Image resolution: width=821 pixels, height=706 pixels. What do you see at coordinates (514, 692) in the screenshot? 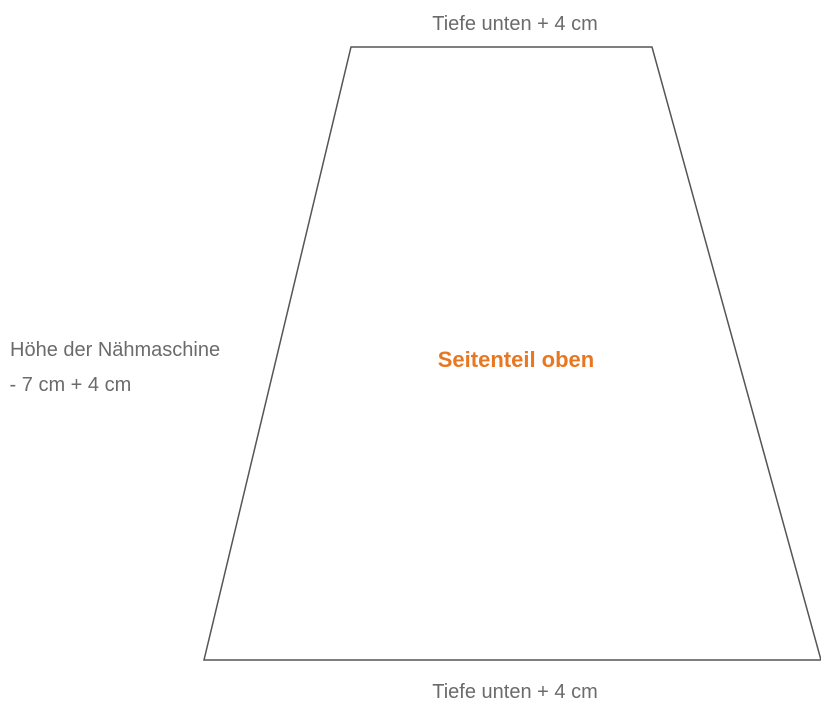
I see `bottom-label: Tiefe unten + 4 cm` at bounding box center [514, 692].